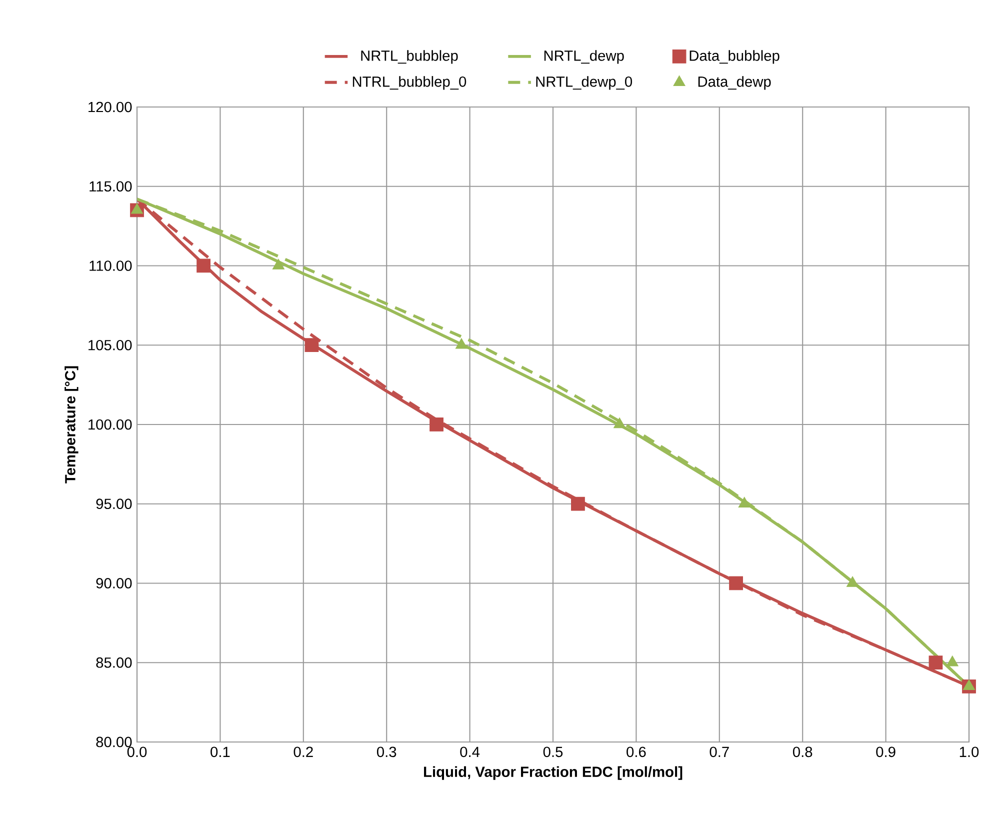 The height and width of the screenshot is (830, 992). I want to click on x-tick-label: 0.3, so click(386, 752).